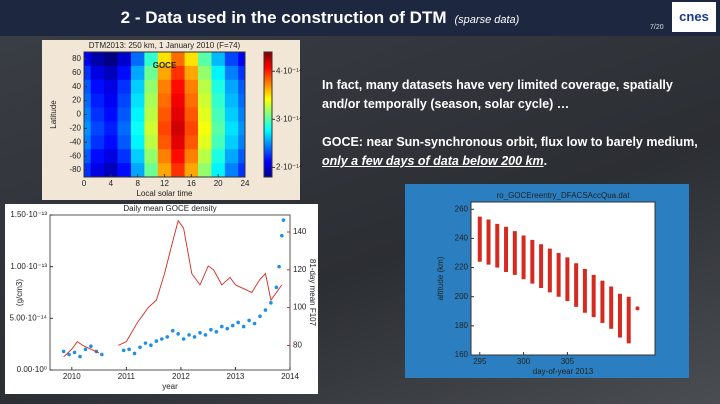  Describe the element at coordinates (165, 45) in the screenshot. I see `chart-title: DTM2013: 250 km, 1 January 2010 (F=74)` at that location.